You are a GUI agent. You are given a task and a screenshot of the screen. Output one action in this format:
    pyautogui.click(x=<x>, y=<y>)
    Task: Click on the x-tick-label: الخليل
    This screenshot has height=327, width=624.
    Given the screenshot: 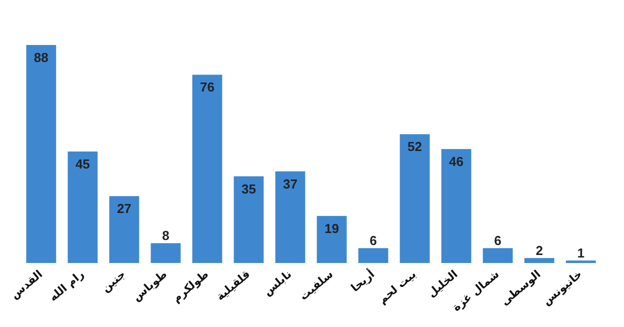 What is the action you would take?
    pyautogui.click(x=442, y=284)
    